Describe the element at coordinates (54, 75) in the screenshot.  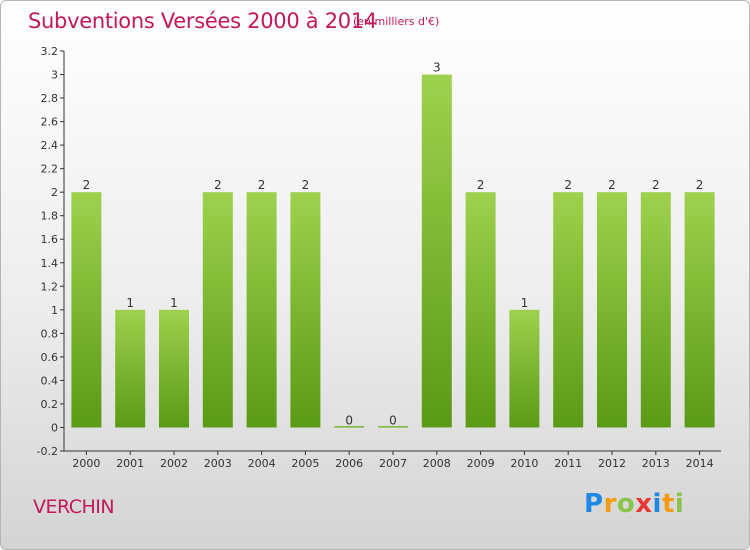
I see `y-tick-label: 3` at that location.